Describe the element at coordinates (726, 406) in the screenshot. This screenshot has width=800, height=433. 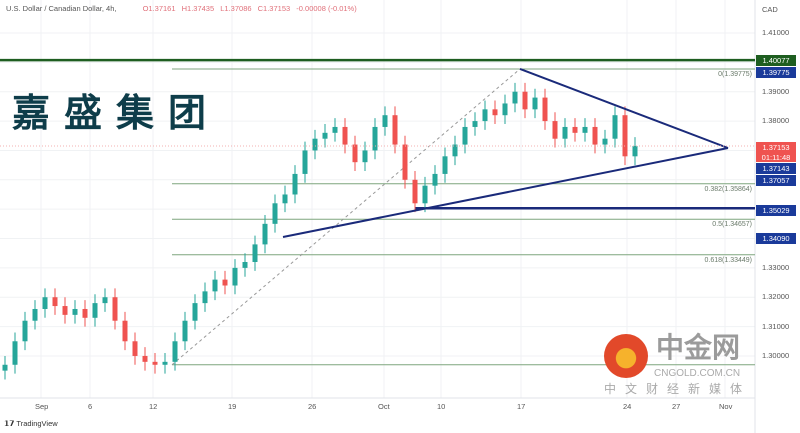
I see `x-tick-label: Nov` at that location.